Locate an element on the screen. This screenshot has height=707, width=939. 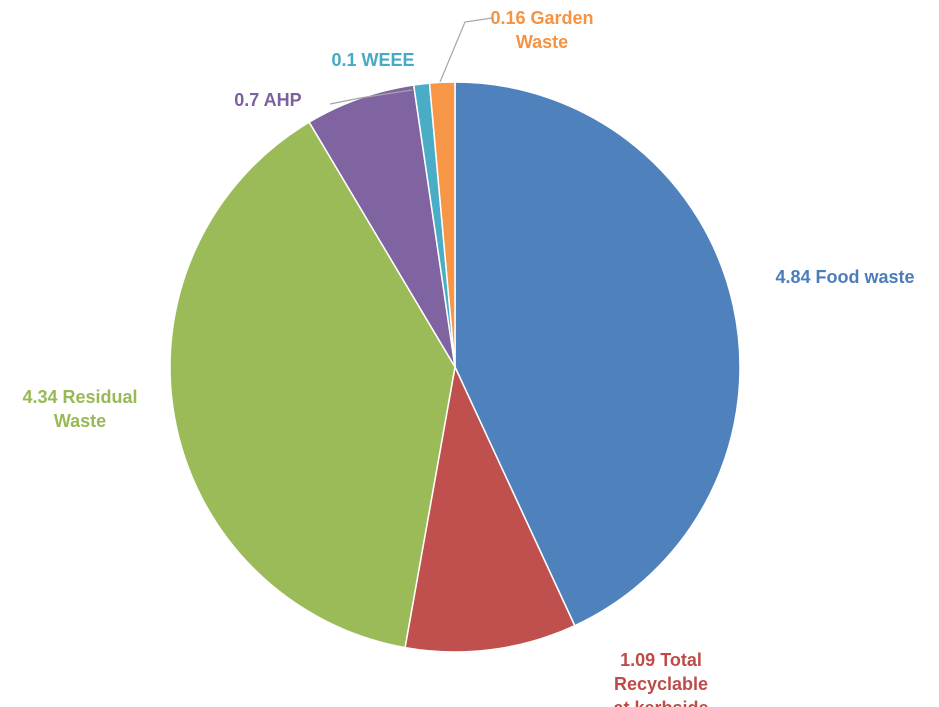
slice-label: 1.09 Total Recyclable at kerbside is located at coordinates (661, 677).